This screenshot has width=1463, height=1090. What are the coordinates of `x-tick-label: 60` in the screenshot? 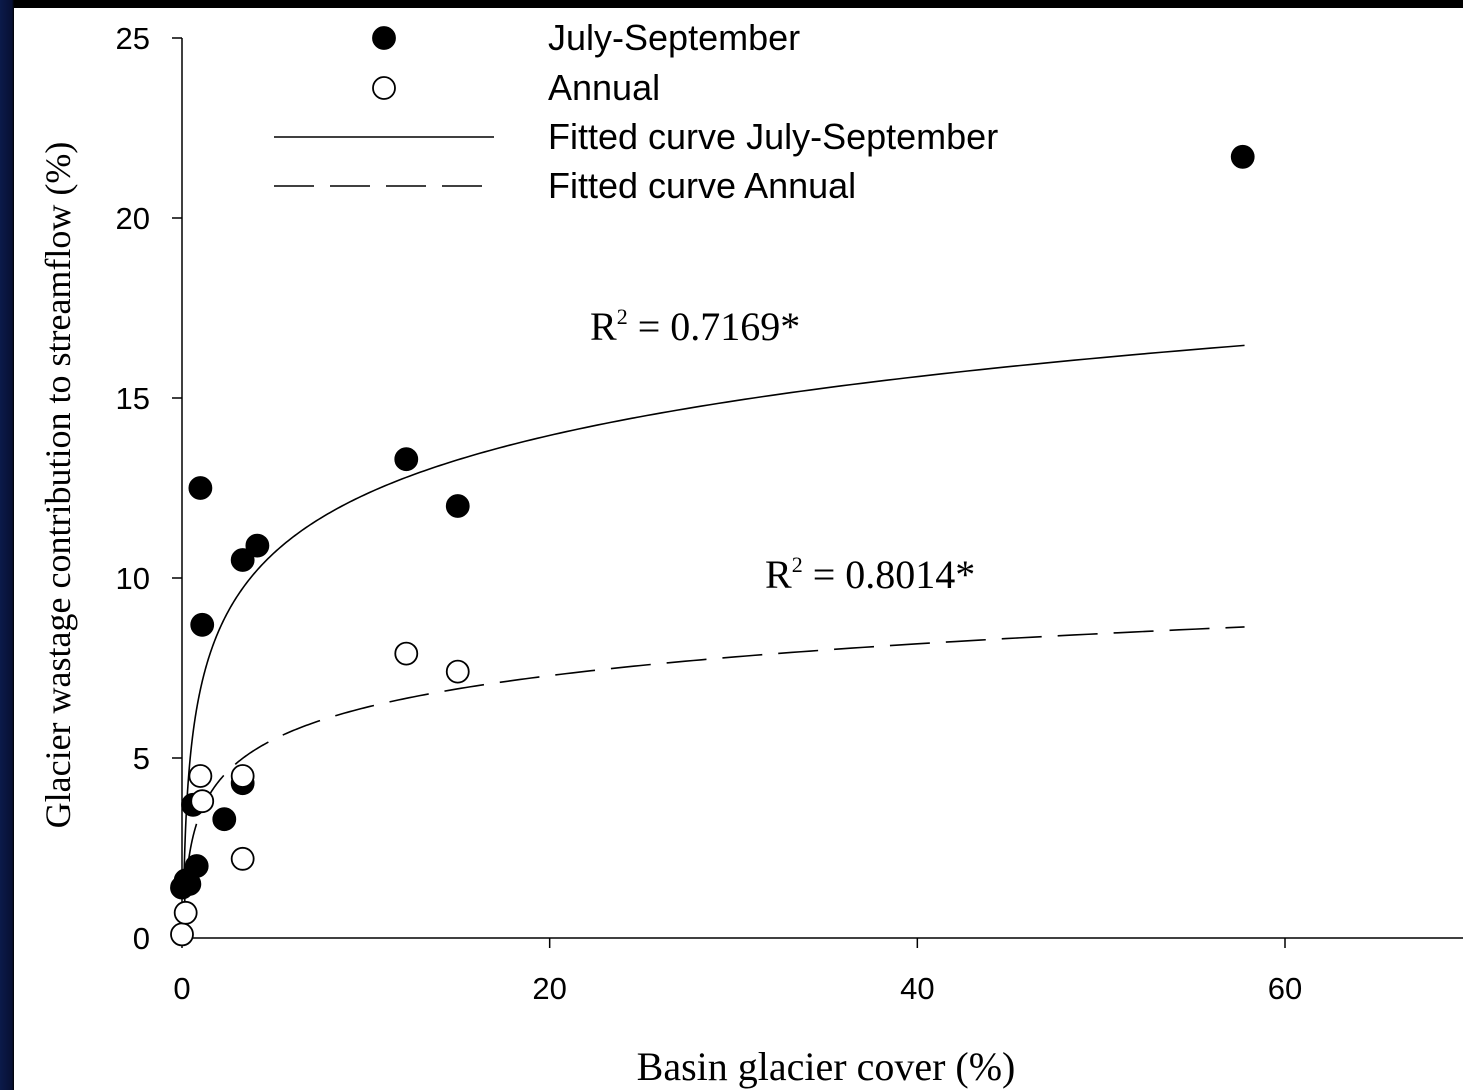 It's located at (1285, 988).